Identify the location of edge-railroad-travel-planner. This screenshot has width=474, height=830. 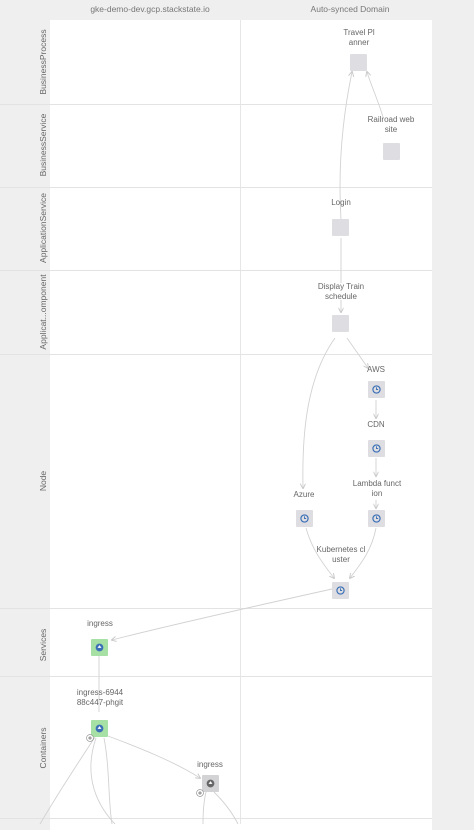
(375, 95).